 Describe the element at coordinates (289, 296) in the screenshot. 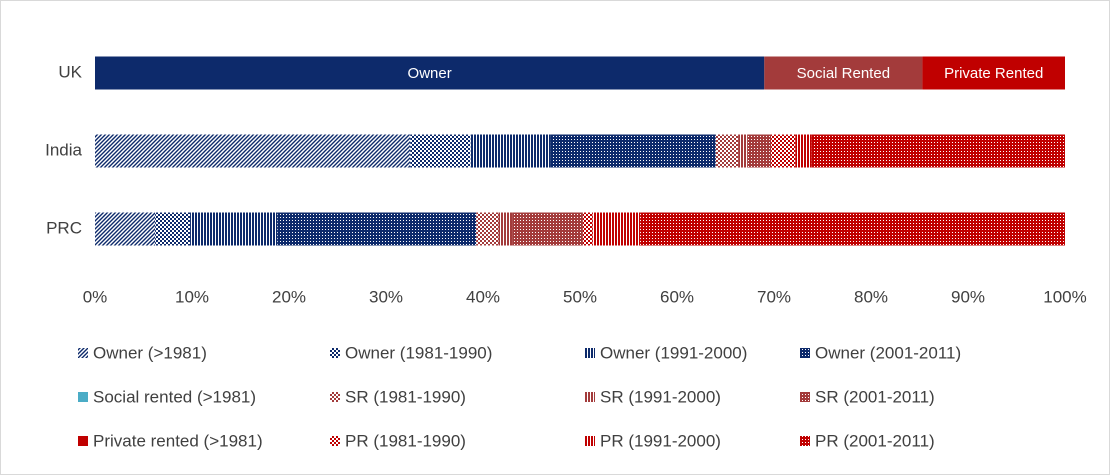

I see `x-tick-label: 20%` at that location.